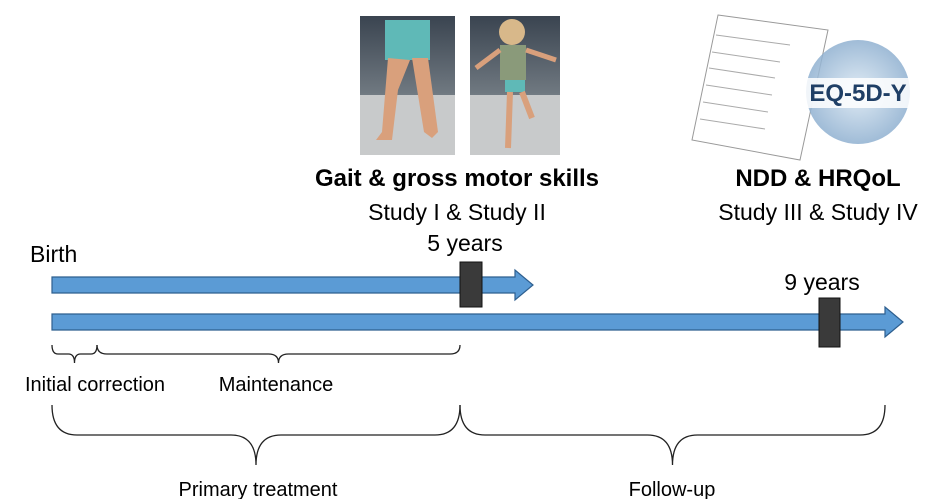  What do you see at coordinates (407, 85) in the screenshot?
I see `photo-gait` at bounding box center [407, 85].